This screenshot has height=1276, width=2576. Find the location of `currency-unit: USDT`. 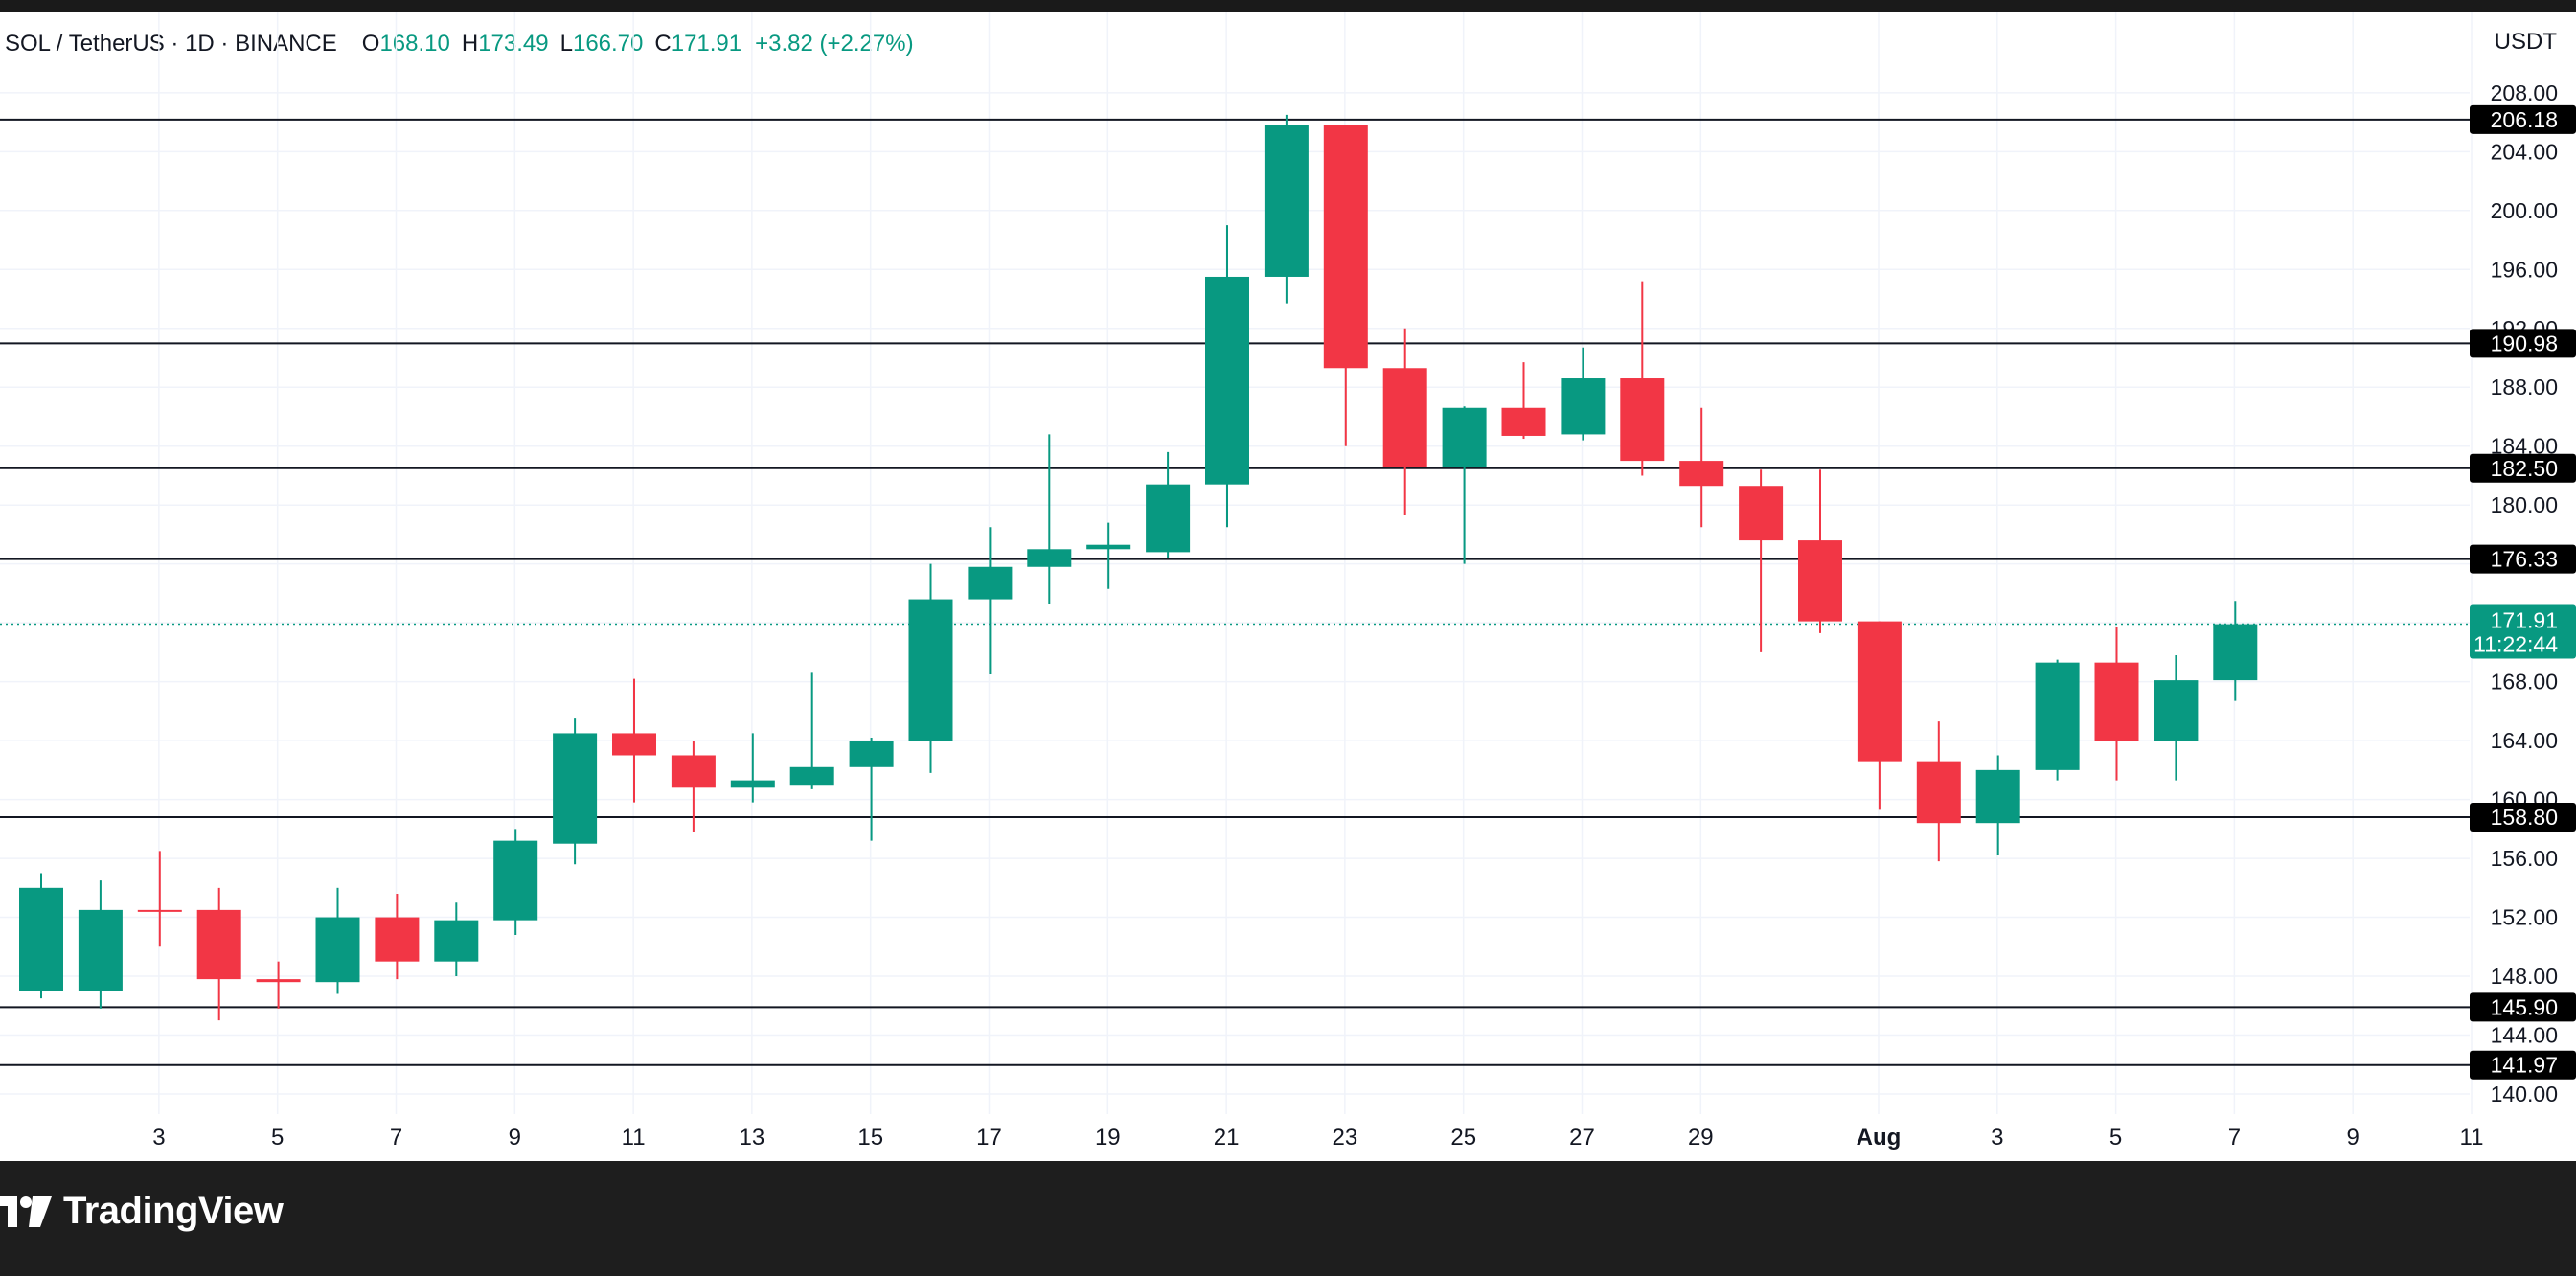

currency-unit: USDT is located at coordinates (2525, 42).